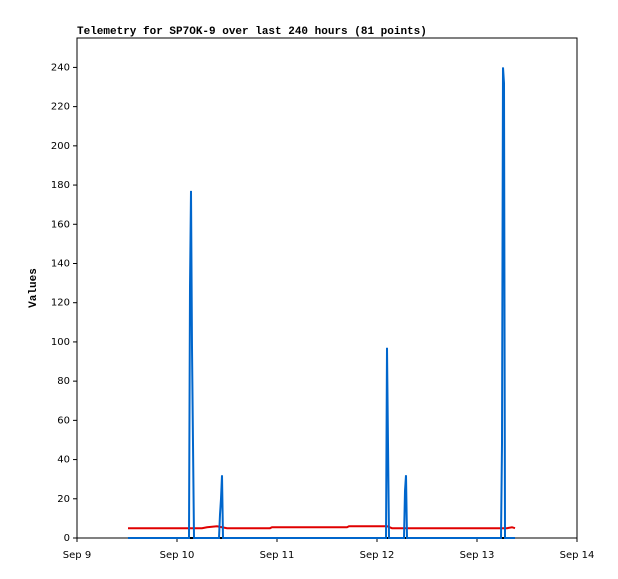 This screenshot has height=579, width=618. What do you see at coordinates (60, 185) in the screenshot?
I see `y-tick-label: 180` at bounding box center [60, 185].